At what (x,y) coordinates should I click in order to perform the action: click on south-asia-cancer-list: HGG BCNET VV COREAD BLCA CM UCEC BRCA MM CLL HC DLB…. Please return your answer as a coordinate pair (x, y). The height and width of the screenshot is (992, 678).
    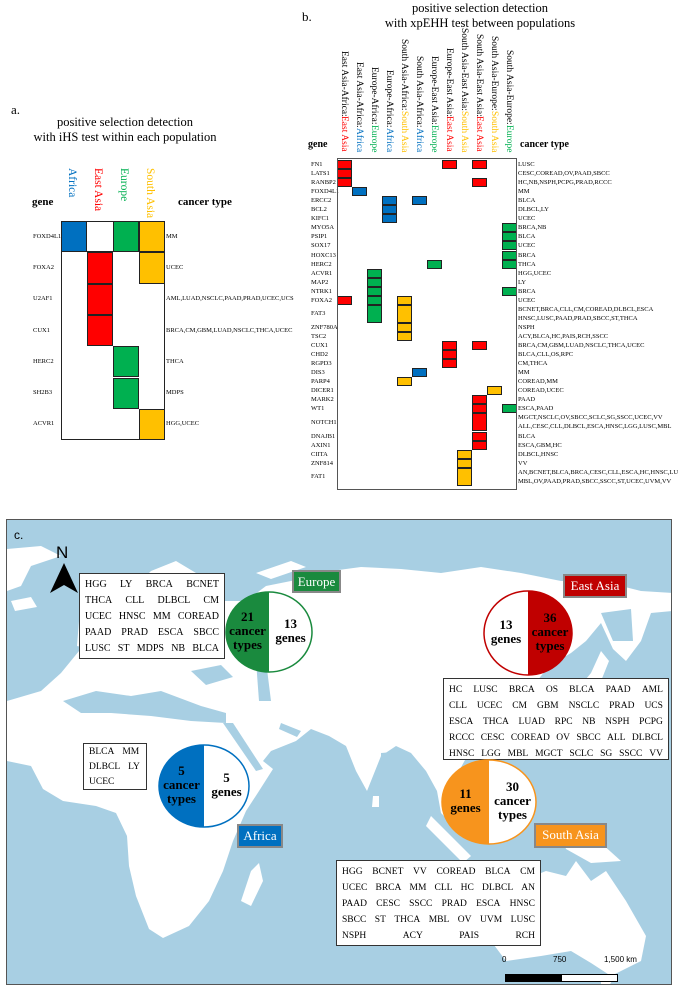
    Looking at the image, I should click on (438, 903).